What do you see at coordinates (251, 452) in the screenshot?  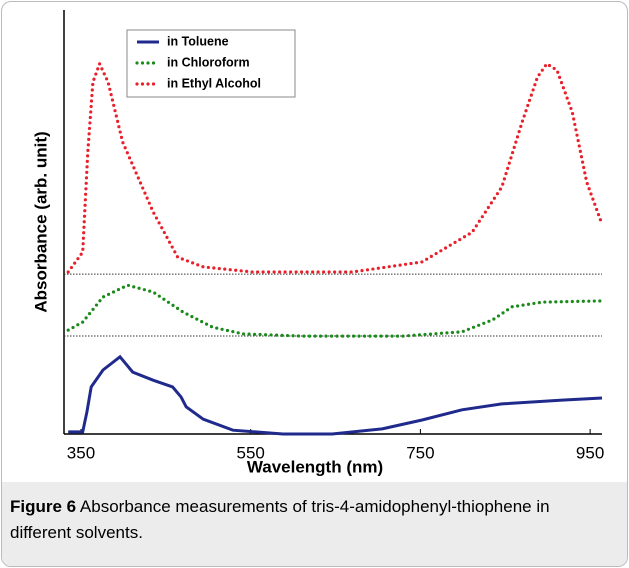 I see `x-tick-label: 550` at bounding box center [251, 452].